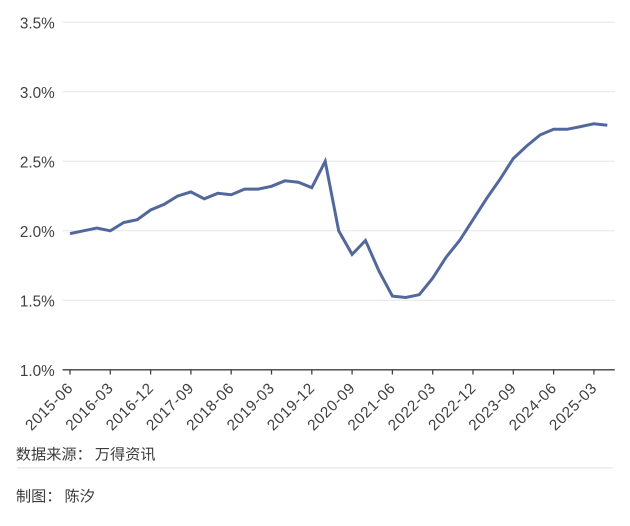 The image size is (630, 526). I want to click on svg-text: 3.5%, so click(37, 24).